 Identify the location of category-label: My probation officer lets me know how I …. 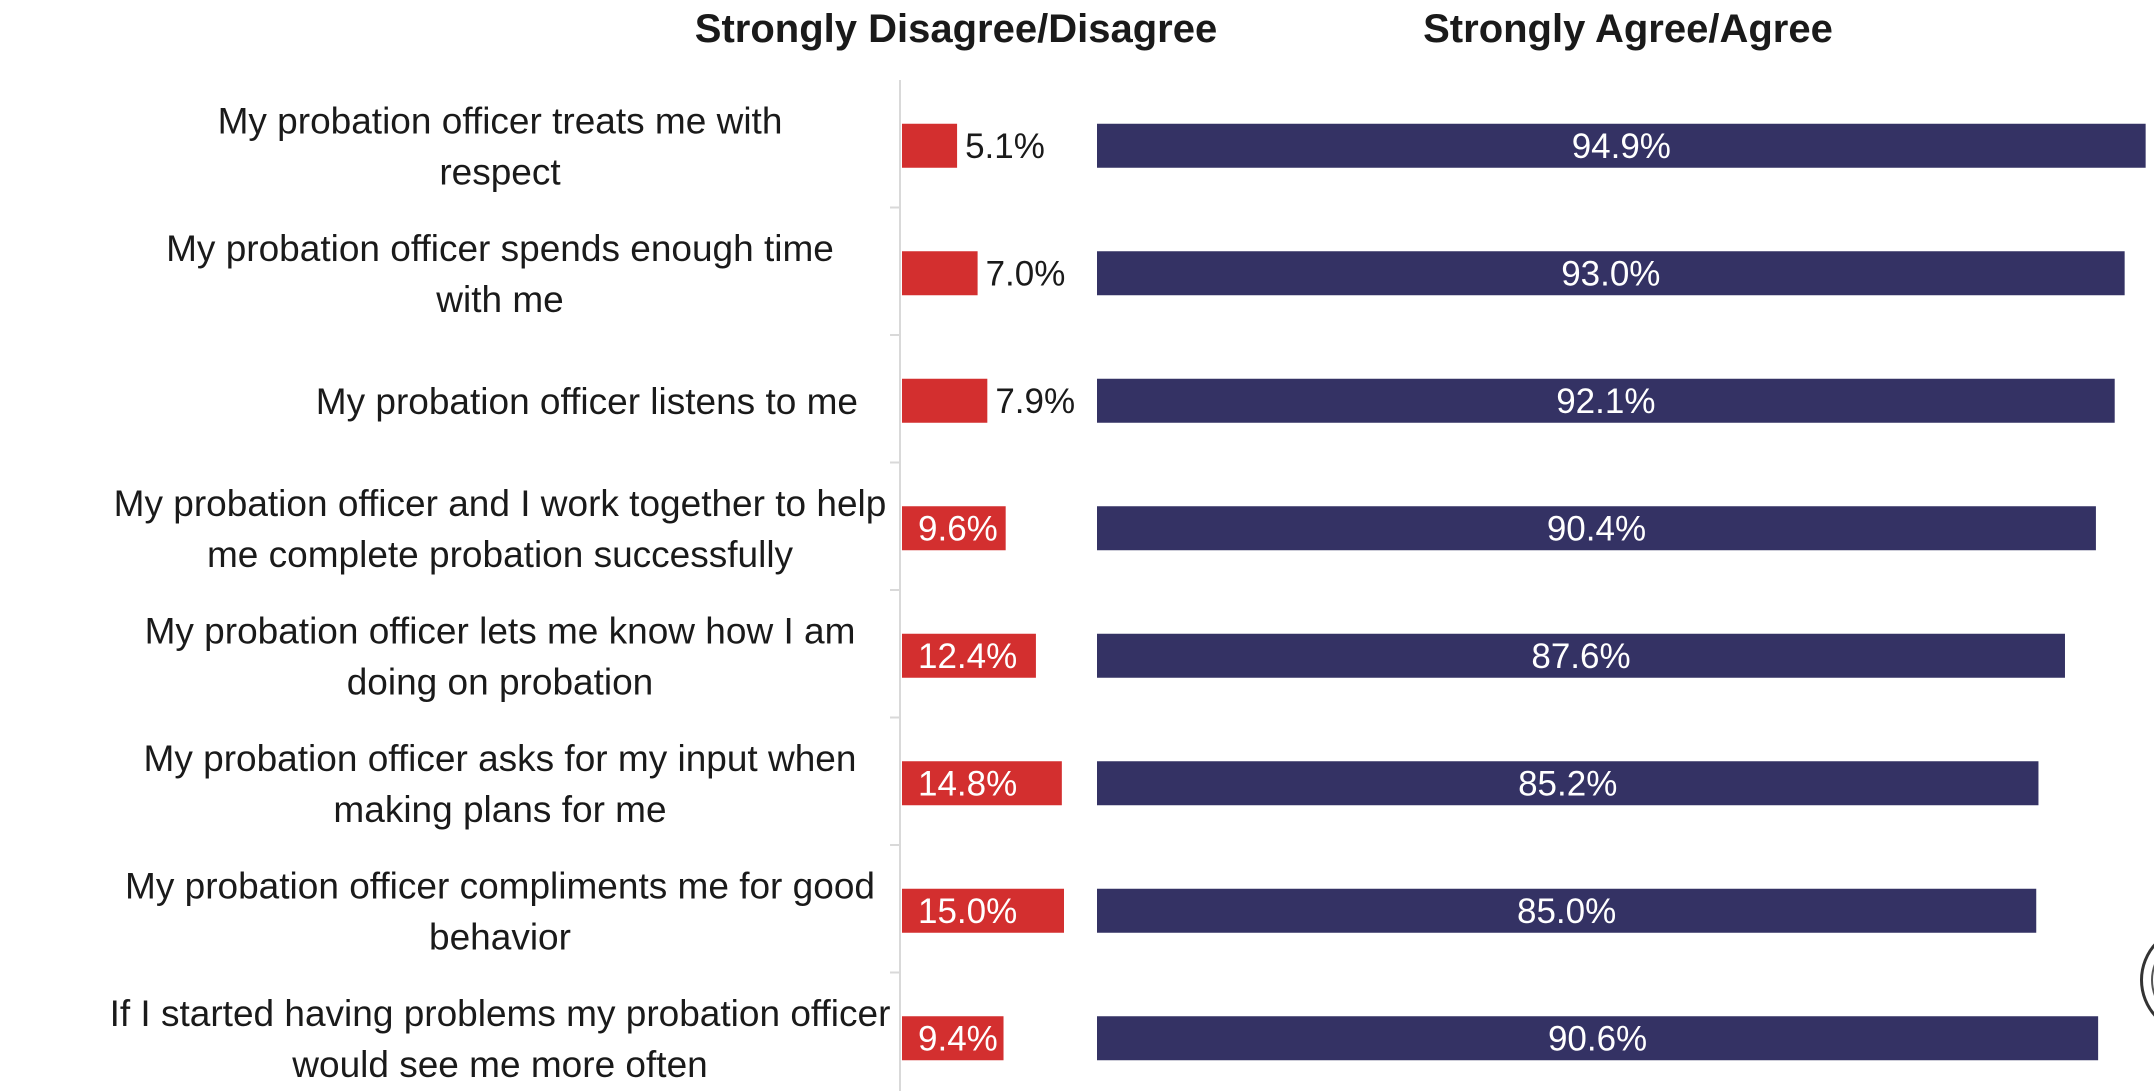
(500, 656).